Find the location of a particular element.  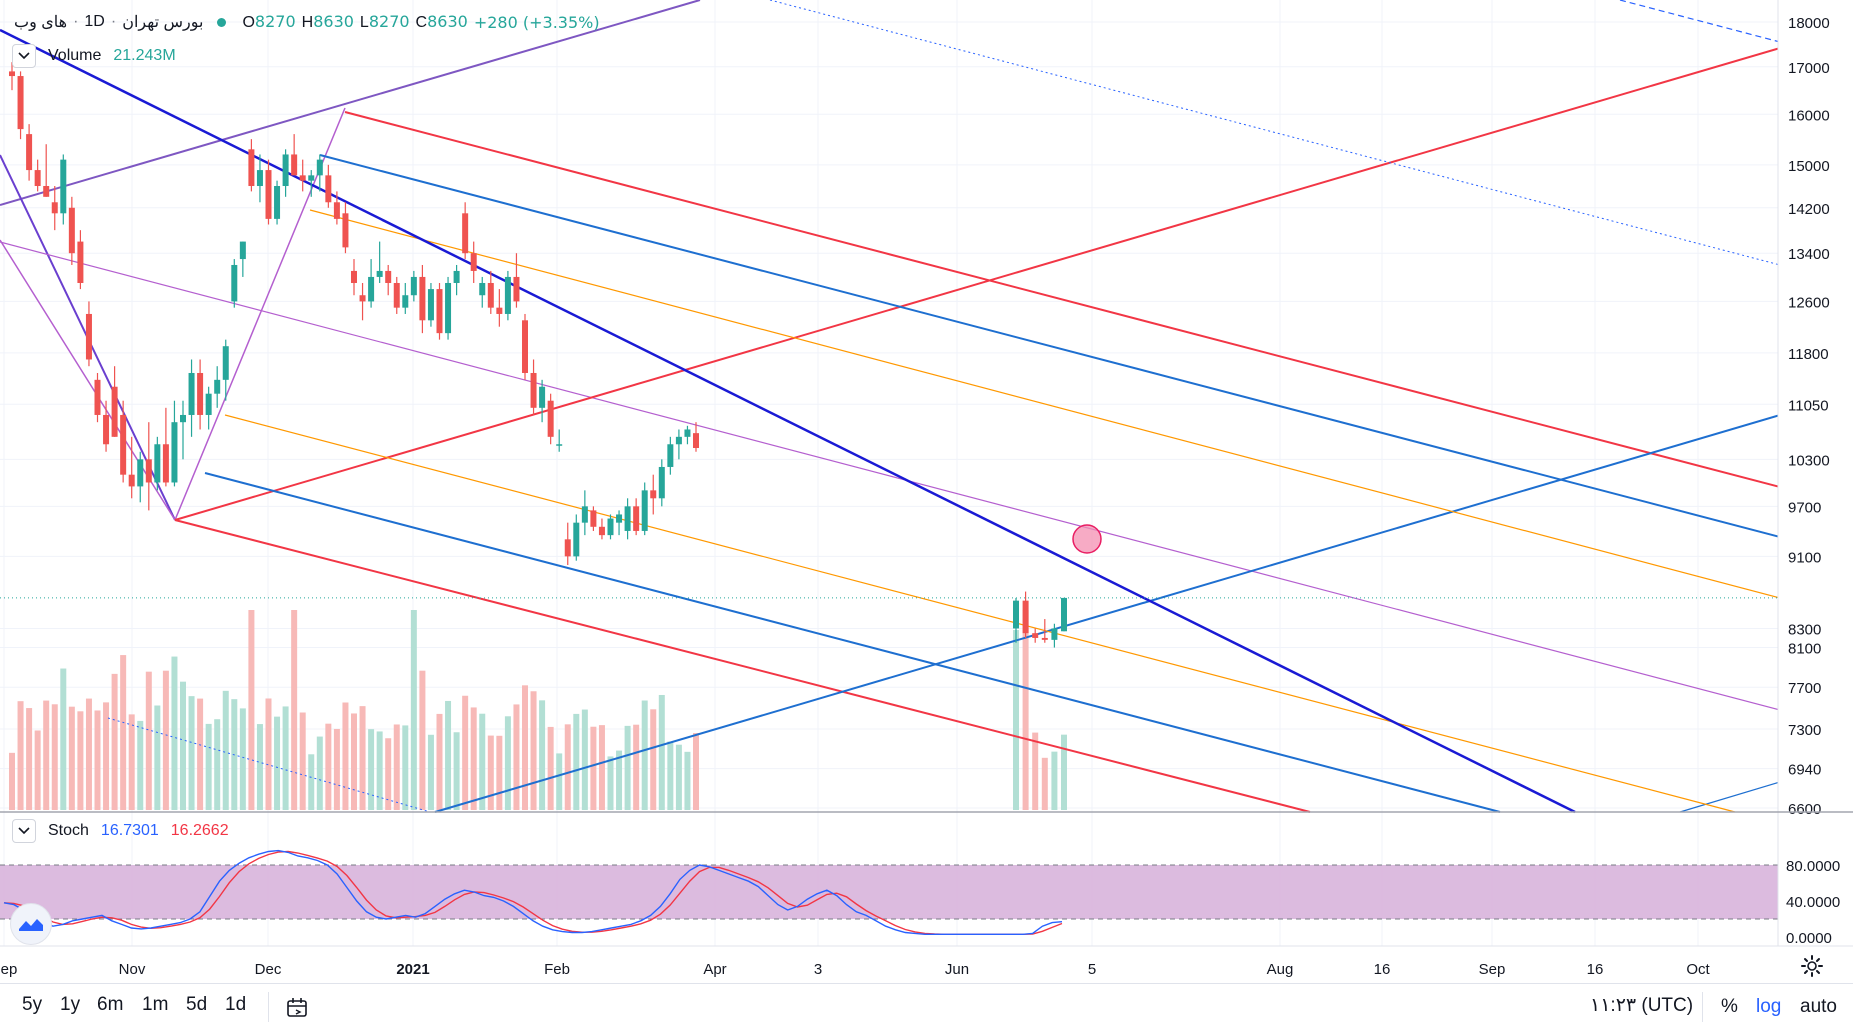

range-5y-button: 5y is located at coordinates (32, 1004).